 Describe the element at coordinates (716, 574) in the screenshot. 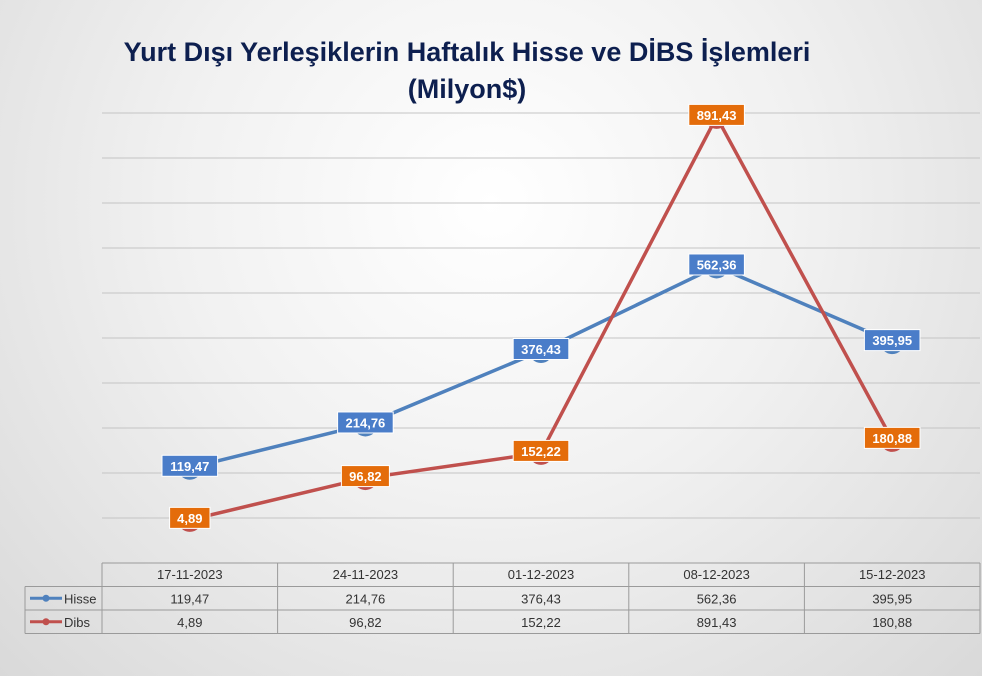

I see `x-tick-label: 08-12-2023` at that location.